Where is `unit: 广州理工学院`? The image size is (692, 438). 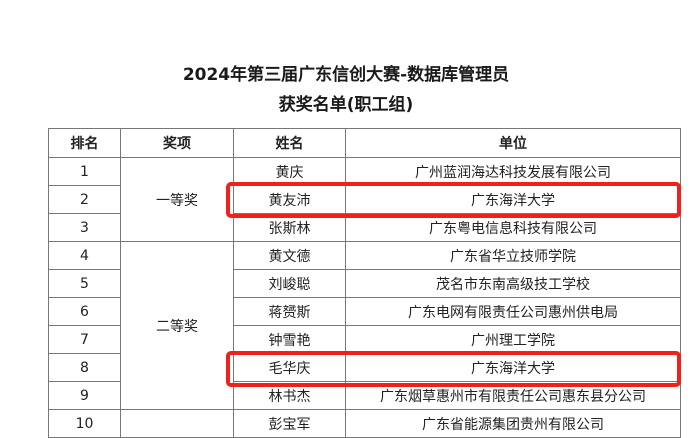
unit: 广州理工学院 is located at coordinates (513, 339).